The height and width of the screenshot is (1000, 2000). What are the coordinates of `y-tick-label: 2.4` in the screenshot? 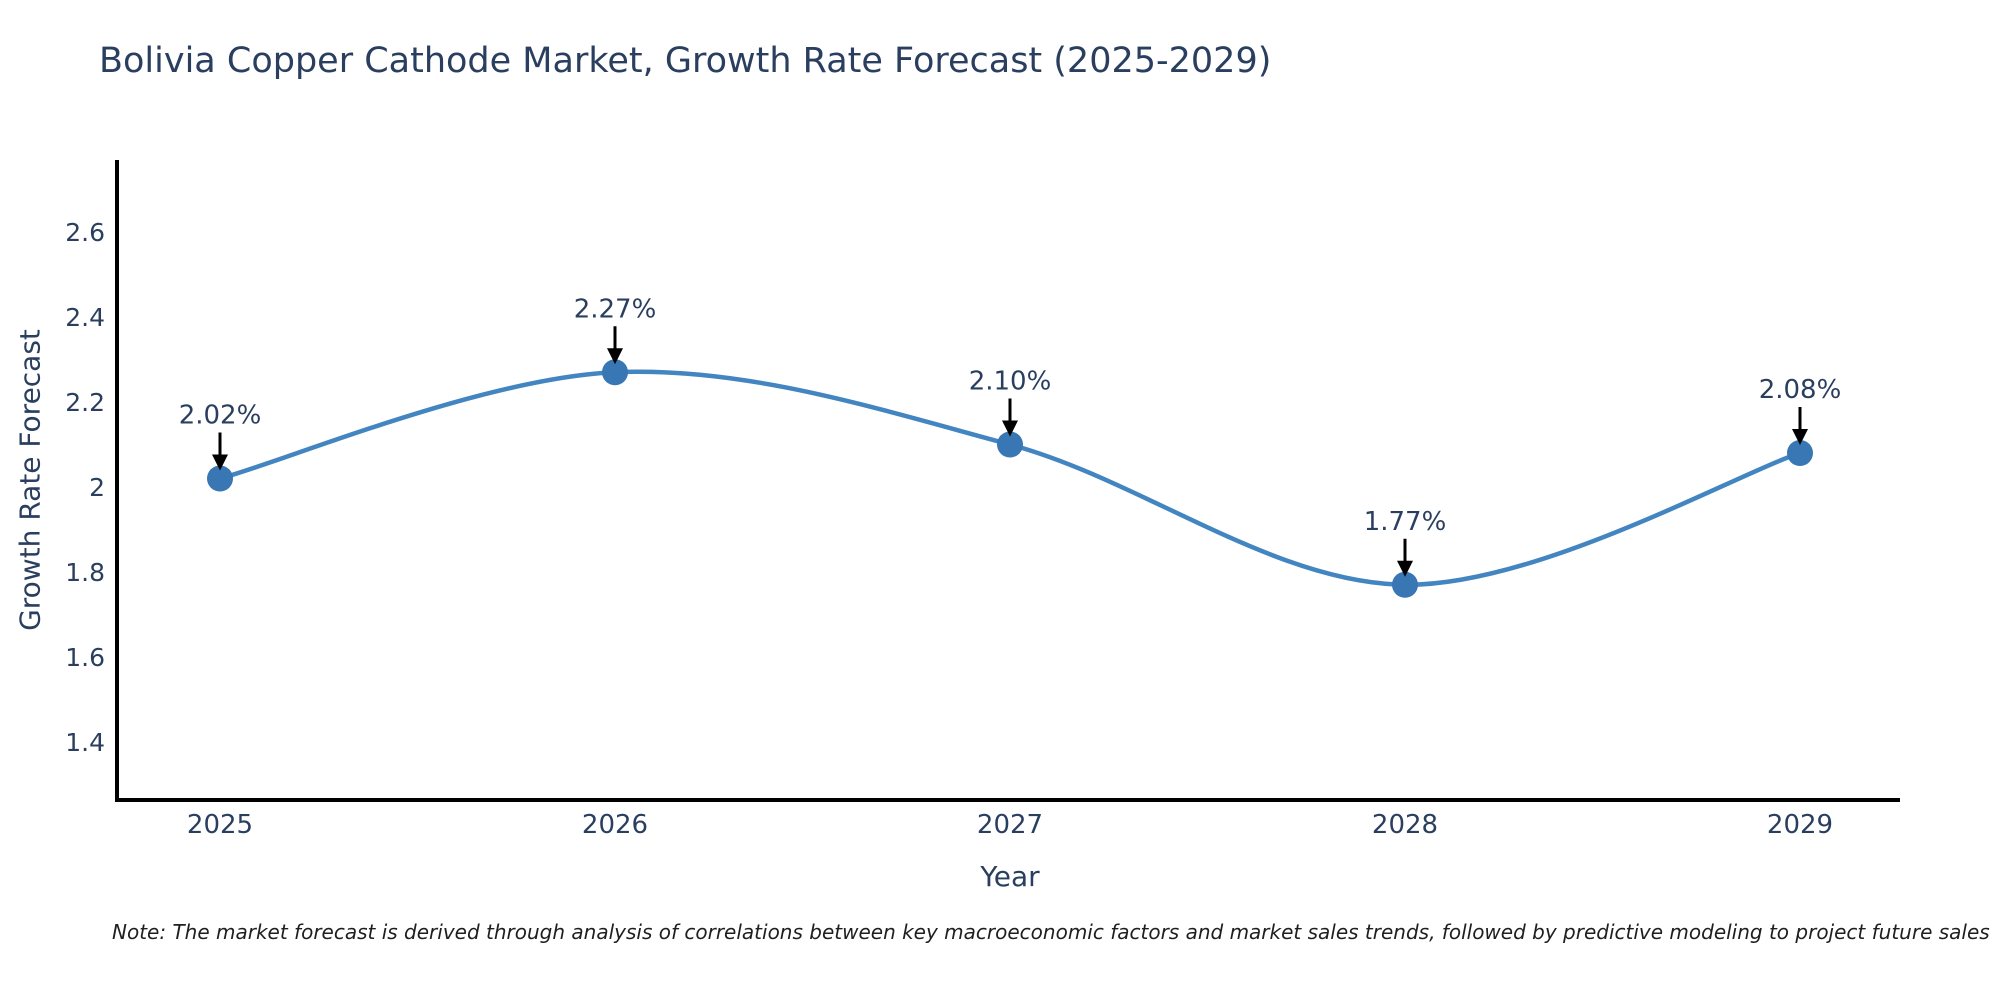 It's located at (85, 317).